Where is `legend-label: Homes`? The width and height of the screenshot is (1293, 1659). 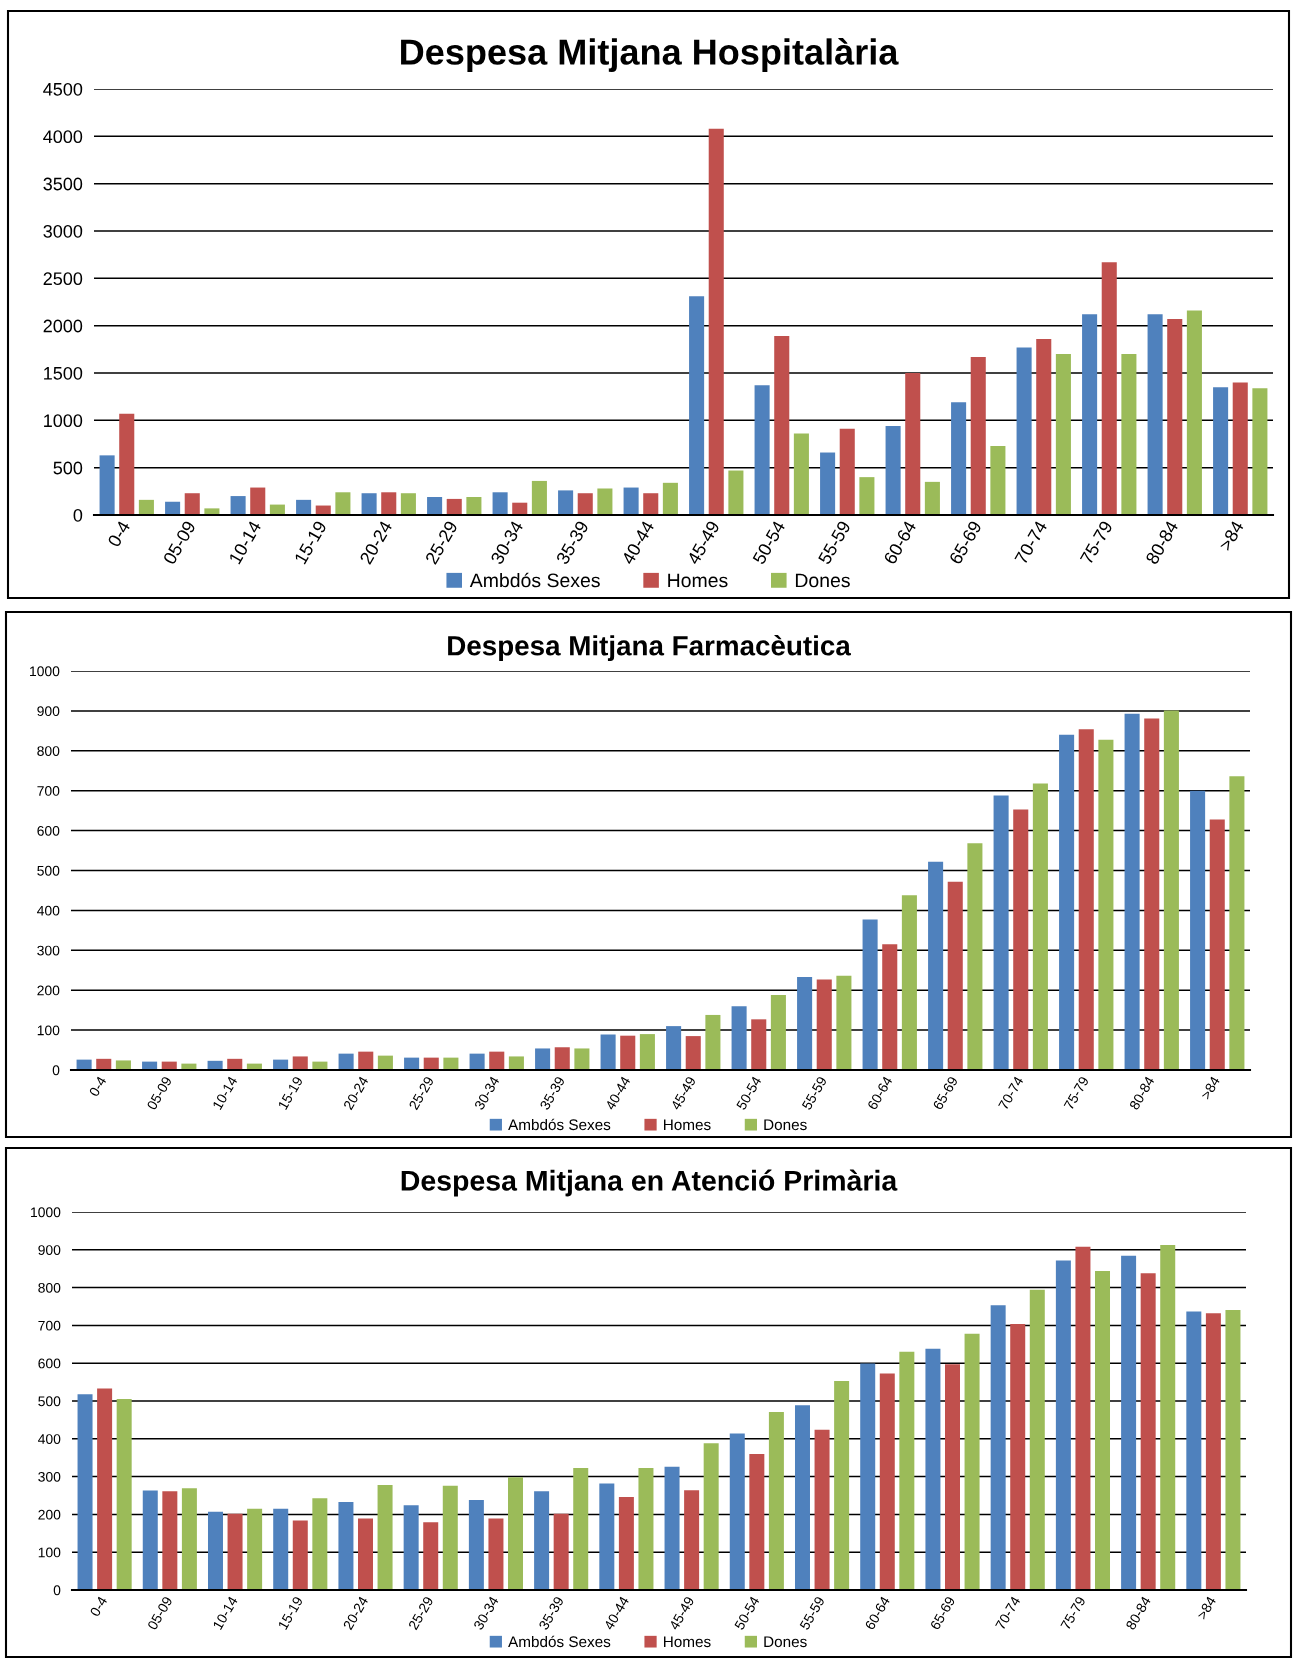
legend-label: Homes is located at coordinates (687, 1125).